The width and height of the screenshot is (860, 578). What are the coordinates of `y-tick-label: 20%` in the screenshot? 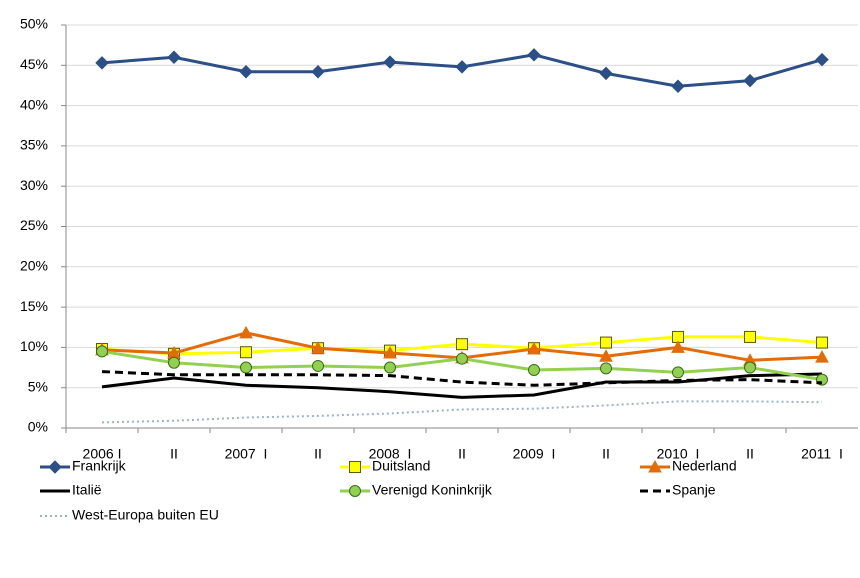 It's located at (34, 266).